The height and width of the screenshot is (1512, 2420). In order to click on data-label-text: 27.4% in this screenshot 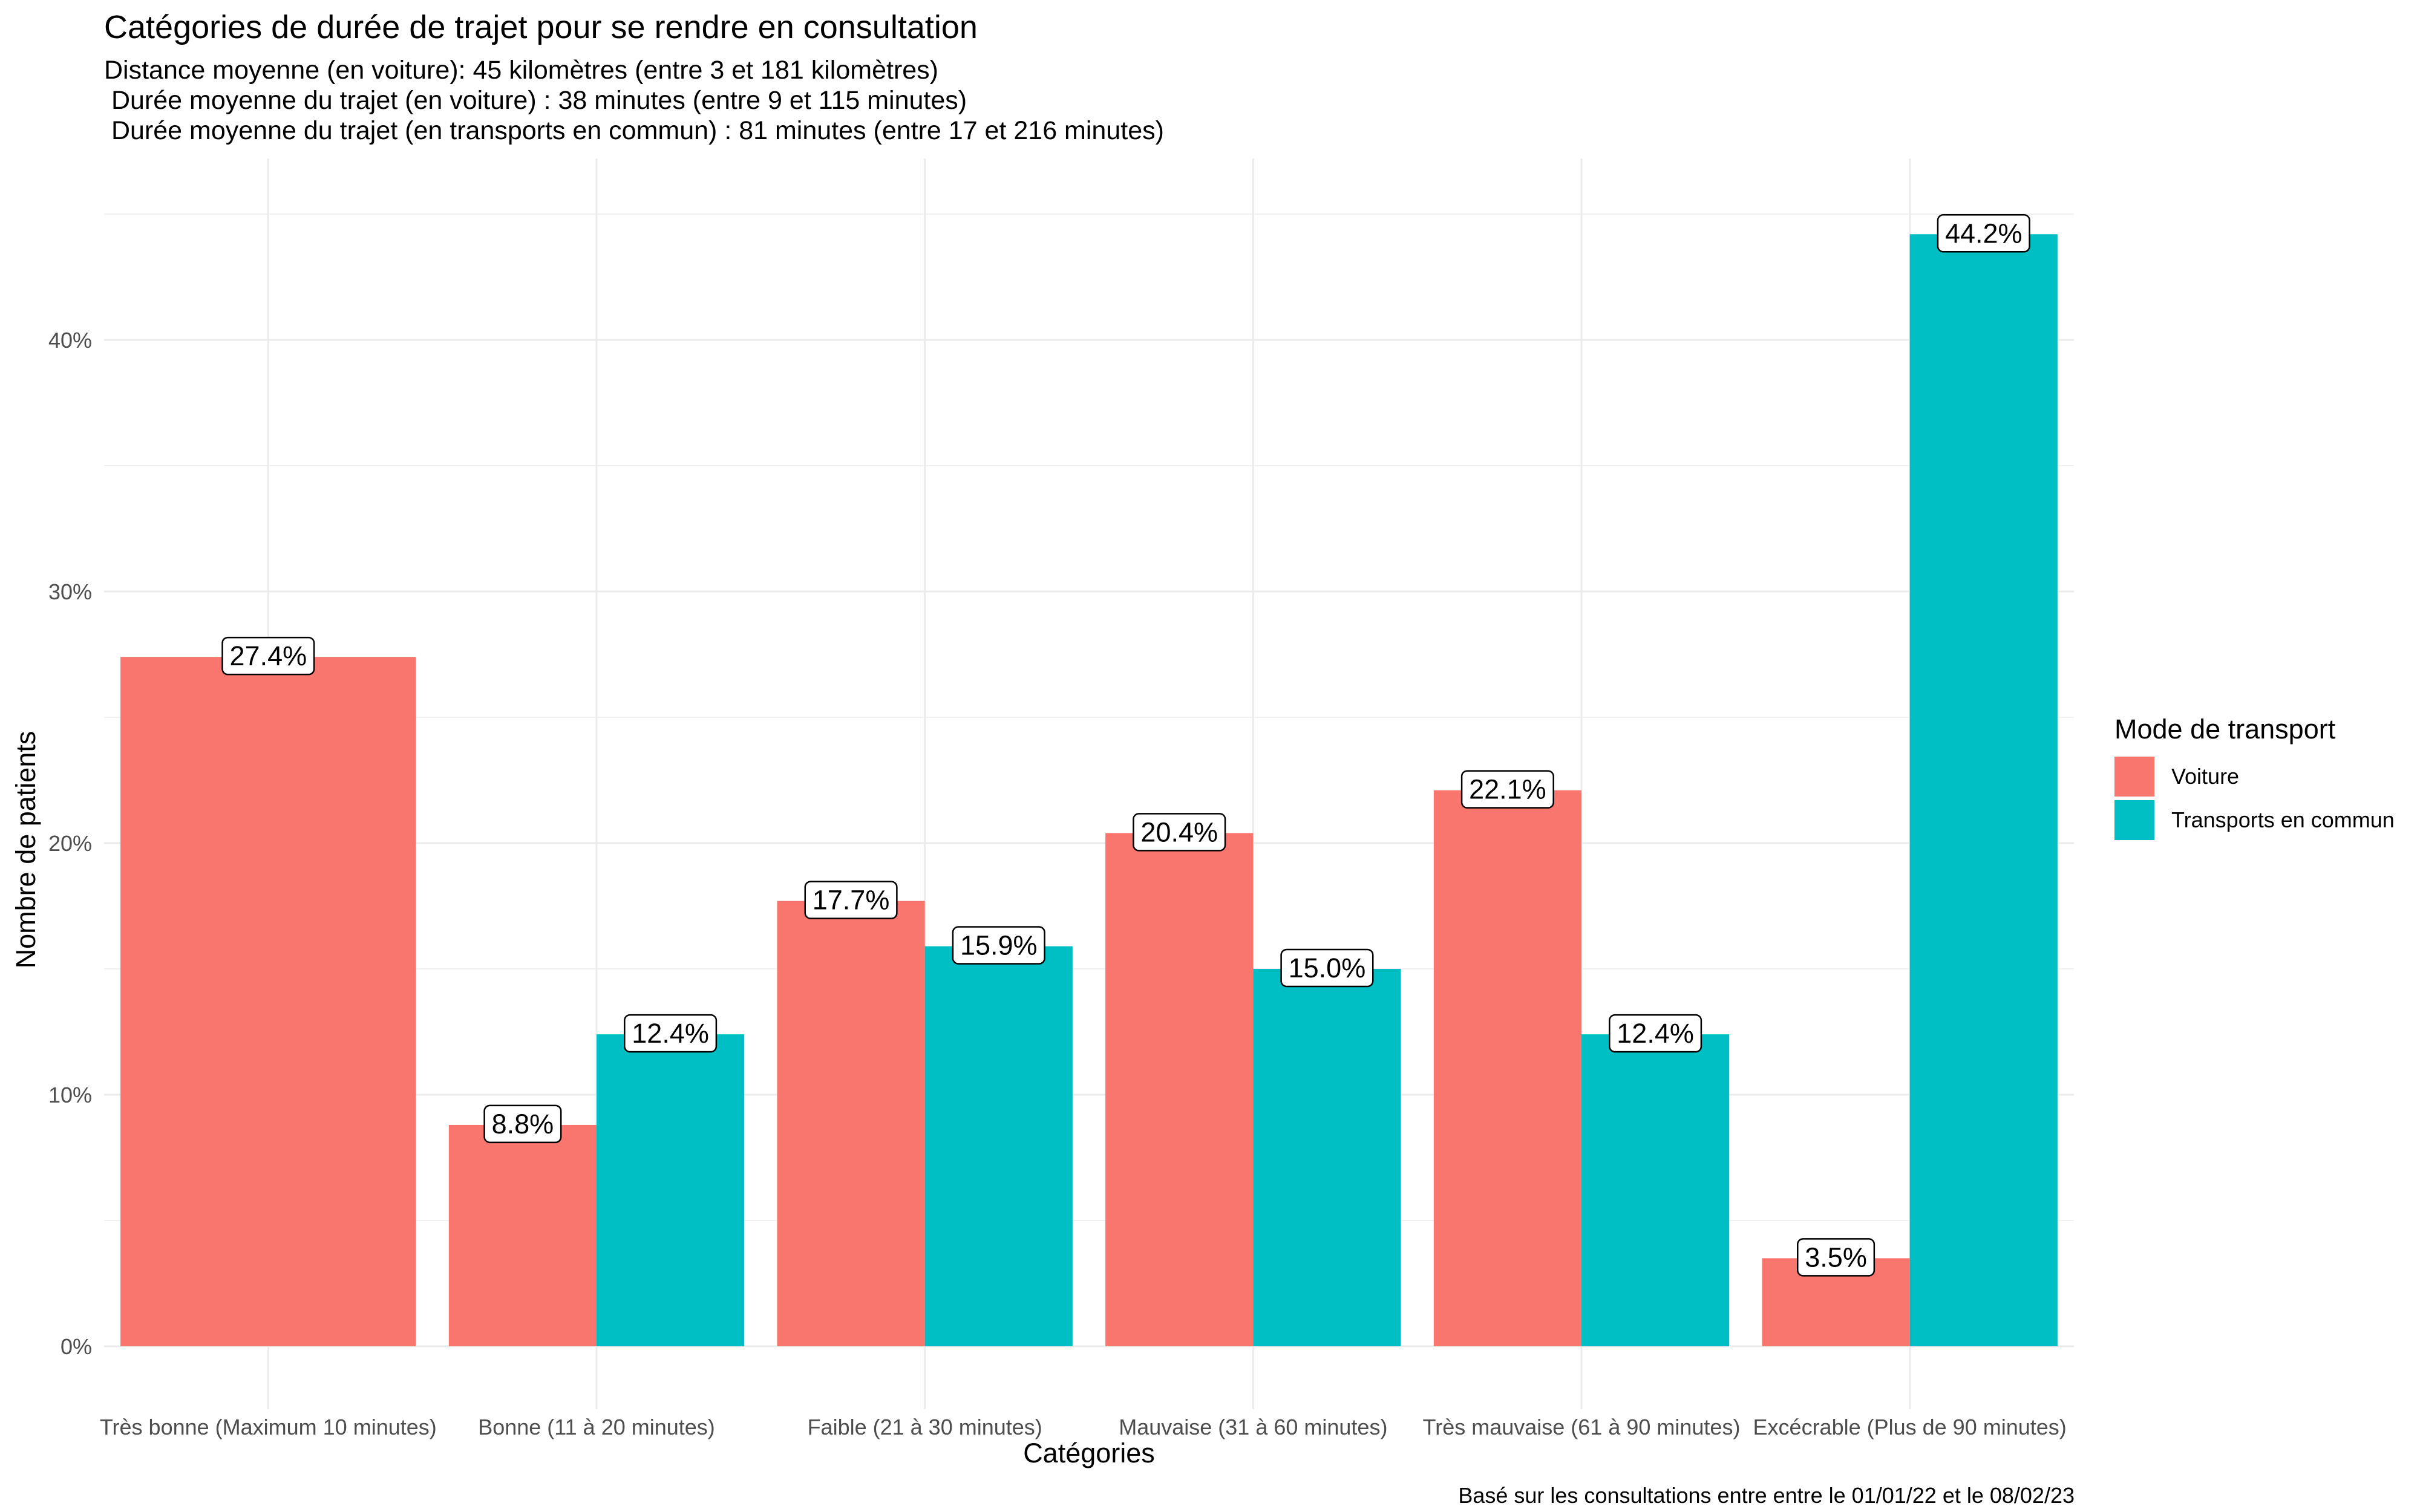, I will do `click(268, 655)`.